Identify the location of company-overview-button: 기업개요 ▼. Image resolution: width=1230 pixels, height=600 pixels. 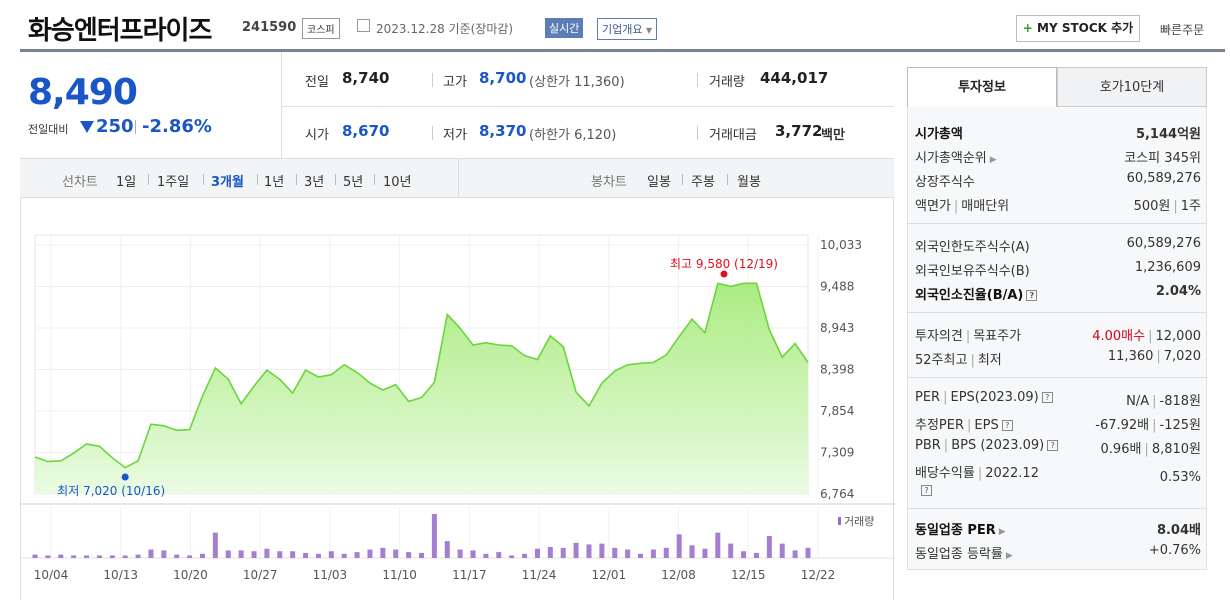
(627, 29).